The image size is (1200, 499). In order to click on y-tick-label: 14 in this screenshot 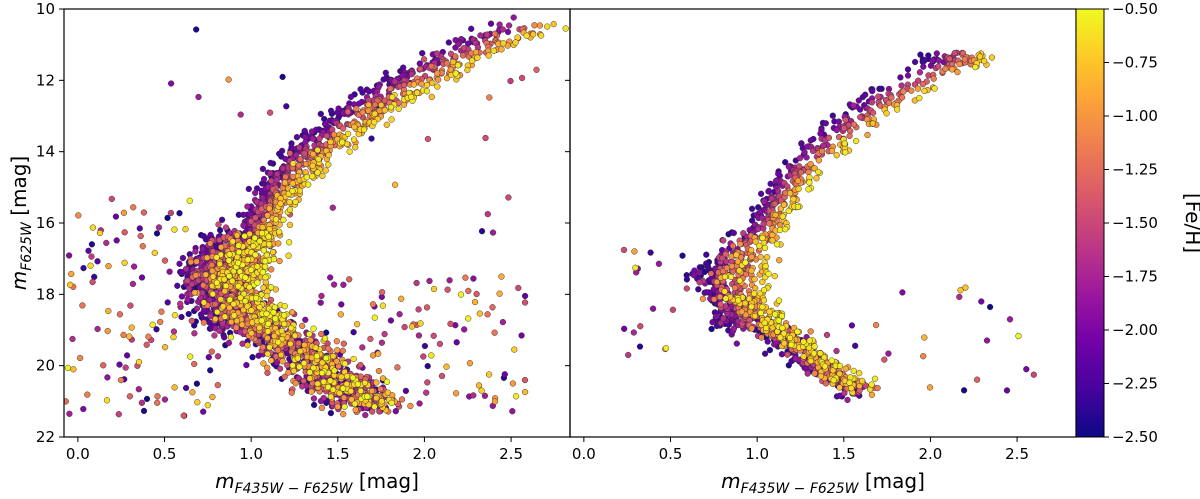, I will do `click(45, 152)`.